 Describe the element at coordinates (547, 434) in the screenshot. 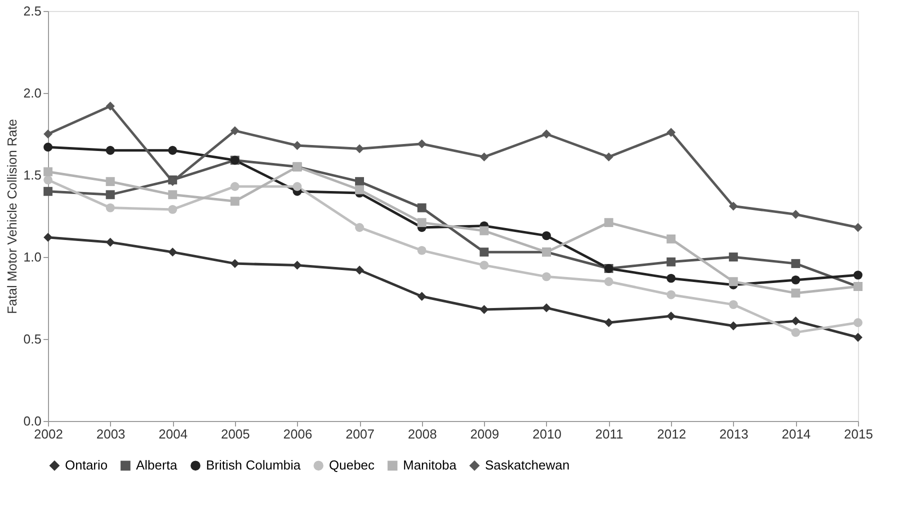

I see `x-tick-label: 2010` at that location.